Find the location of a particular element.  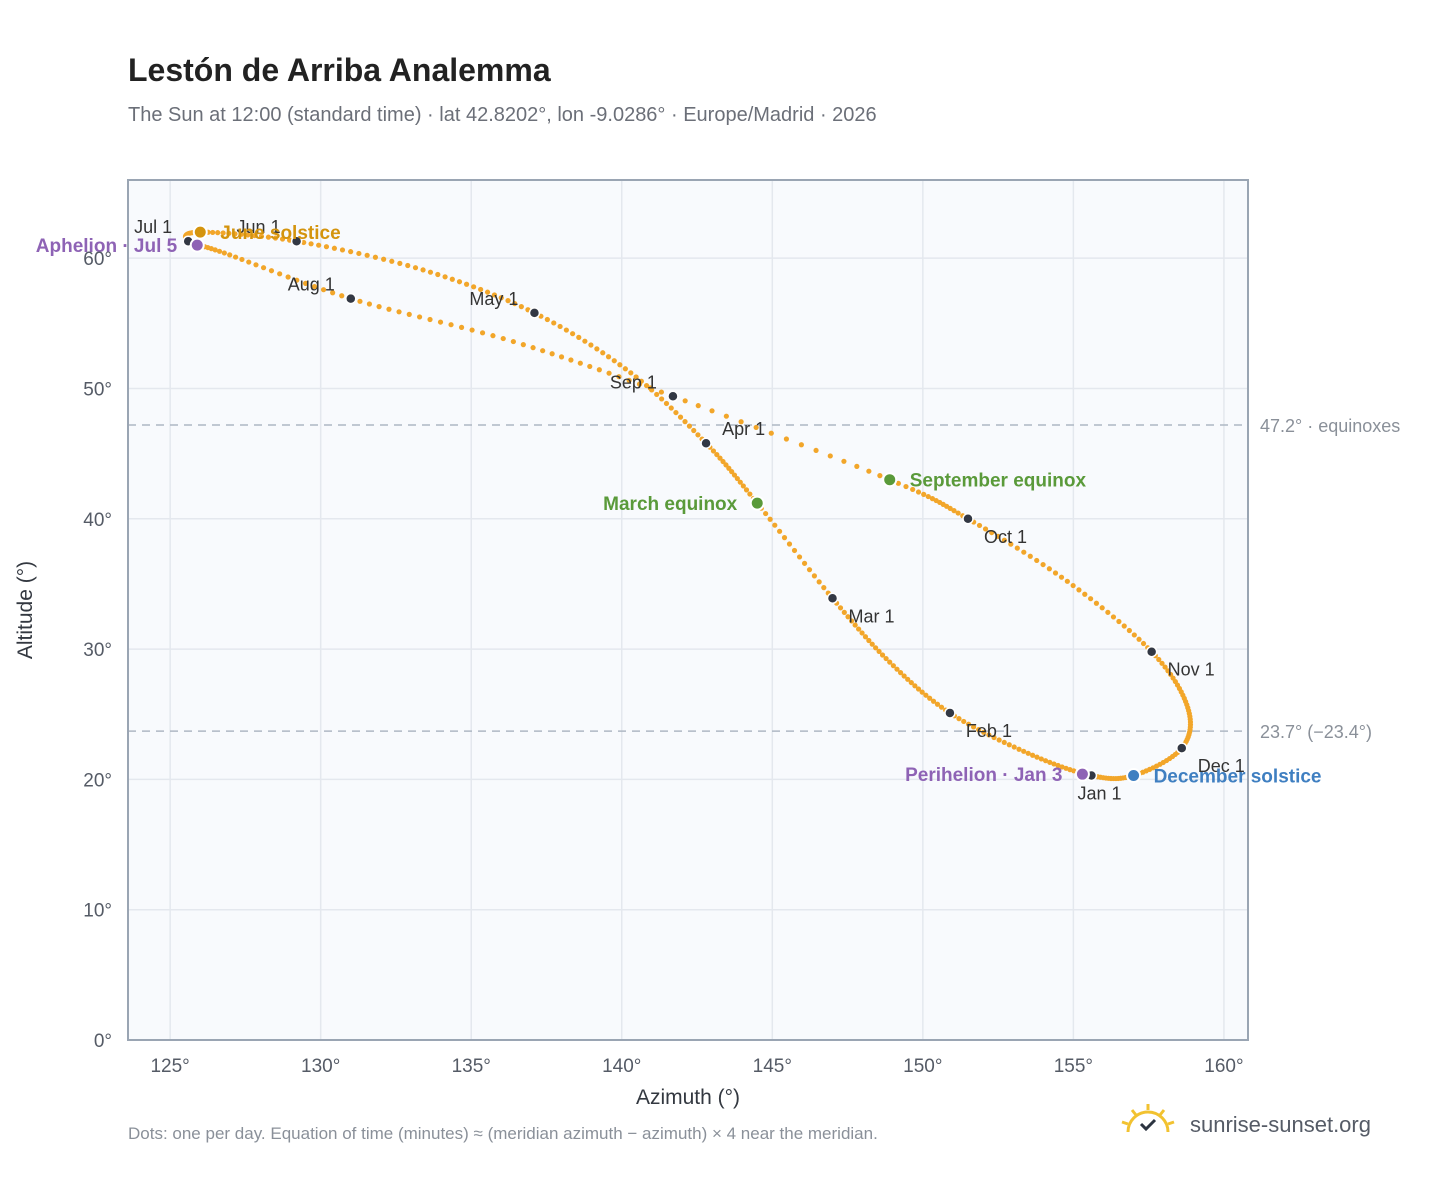

month-label: Sep 1 is located at coordinates (633, 382).